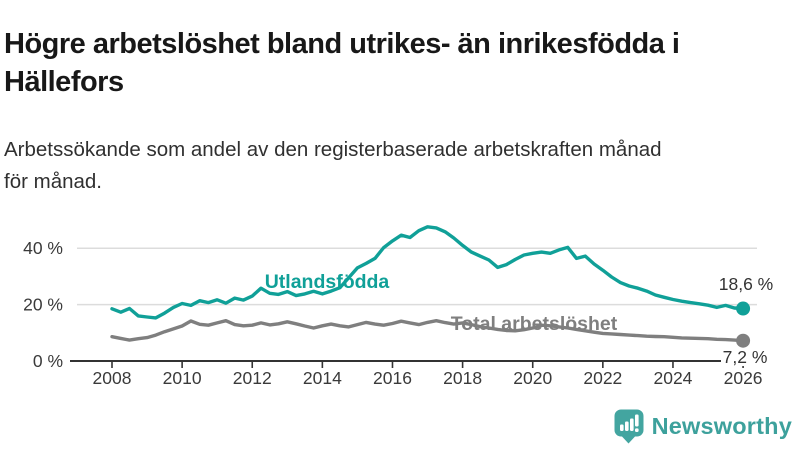 The height and width of the screenshot is (450, 800). I want to click on brand-wordmark: Newsworthy, so click(721, 426).